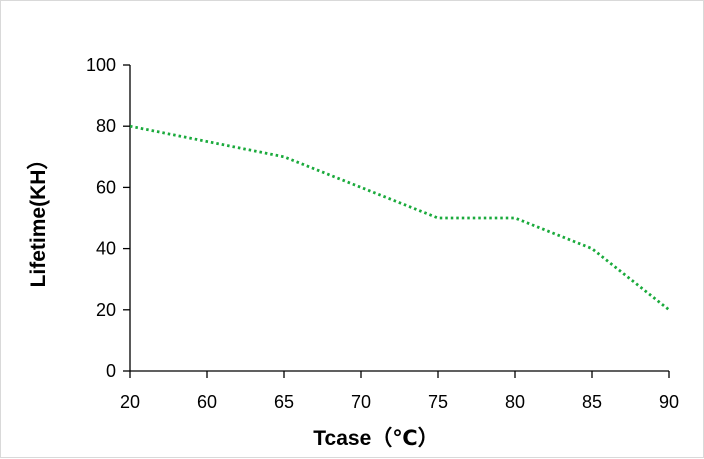  What do you see at coordinates (111, 371) in the screenshot?
I see `y-tick-label: 0` at bounding box center [111, 371].